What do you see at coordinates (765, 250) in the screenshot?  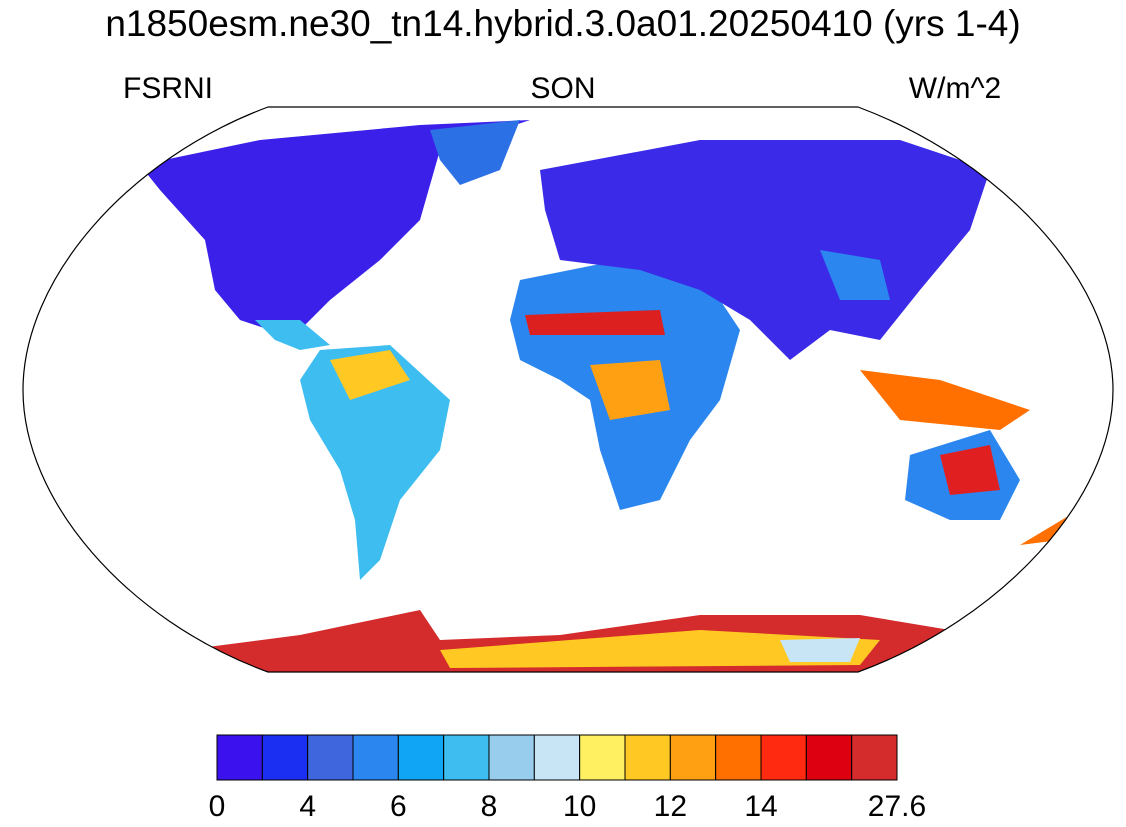 I see `eurasia` at bounding box center [765, 250].